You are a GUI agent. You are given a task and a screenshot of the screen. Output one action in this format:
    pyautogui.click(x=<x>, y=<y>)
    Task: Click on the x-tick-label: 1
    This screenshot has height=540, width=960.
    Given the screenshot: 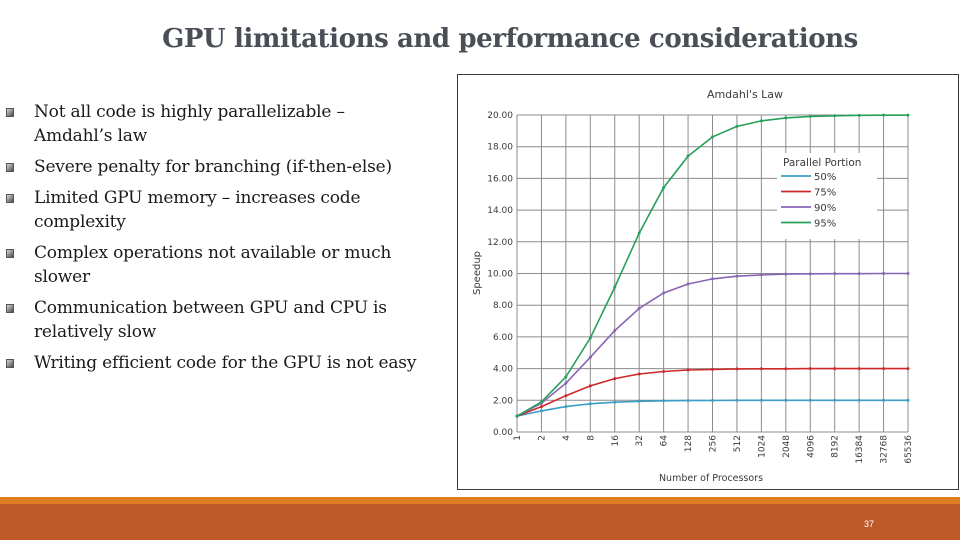 What is the action you would take?
    pyautogui.click(x=518, y=438)
    